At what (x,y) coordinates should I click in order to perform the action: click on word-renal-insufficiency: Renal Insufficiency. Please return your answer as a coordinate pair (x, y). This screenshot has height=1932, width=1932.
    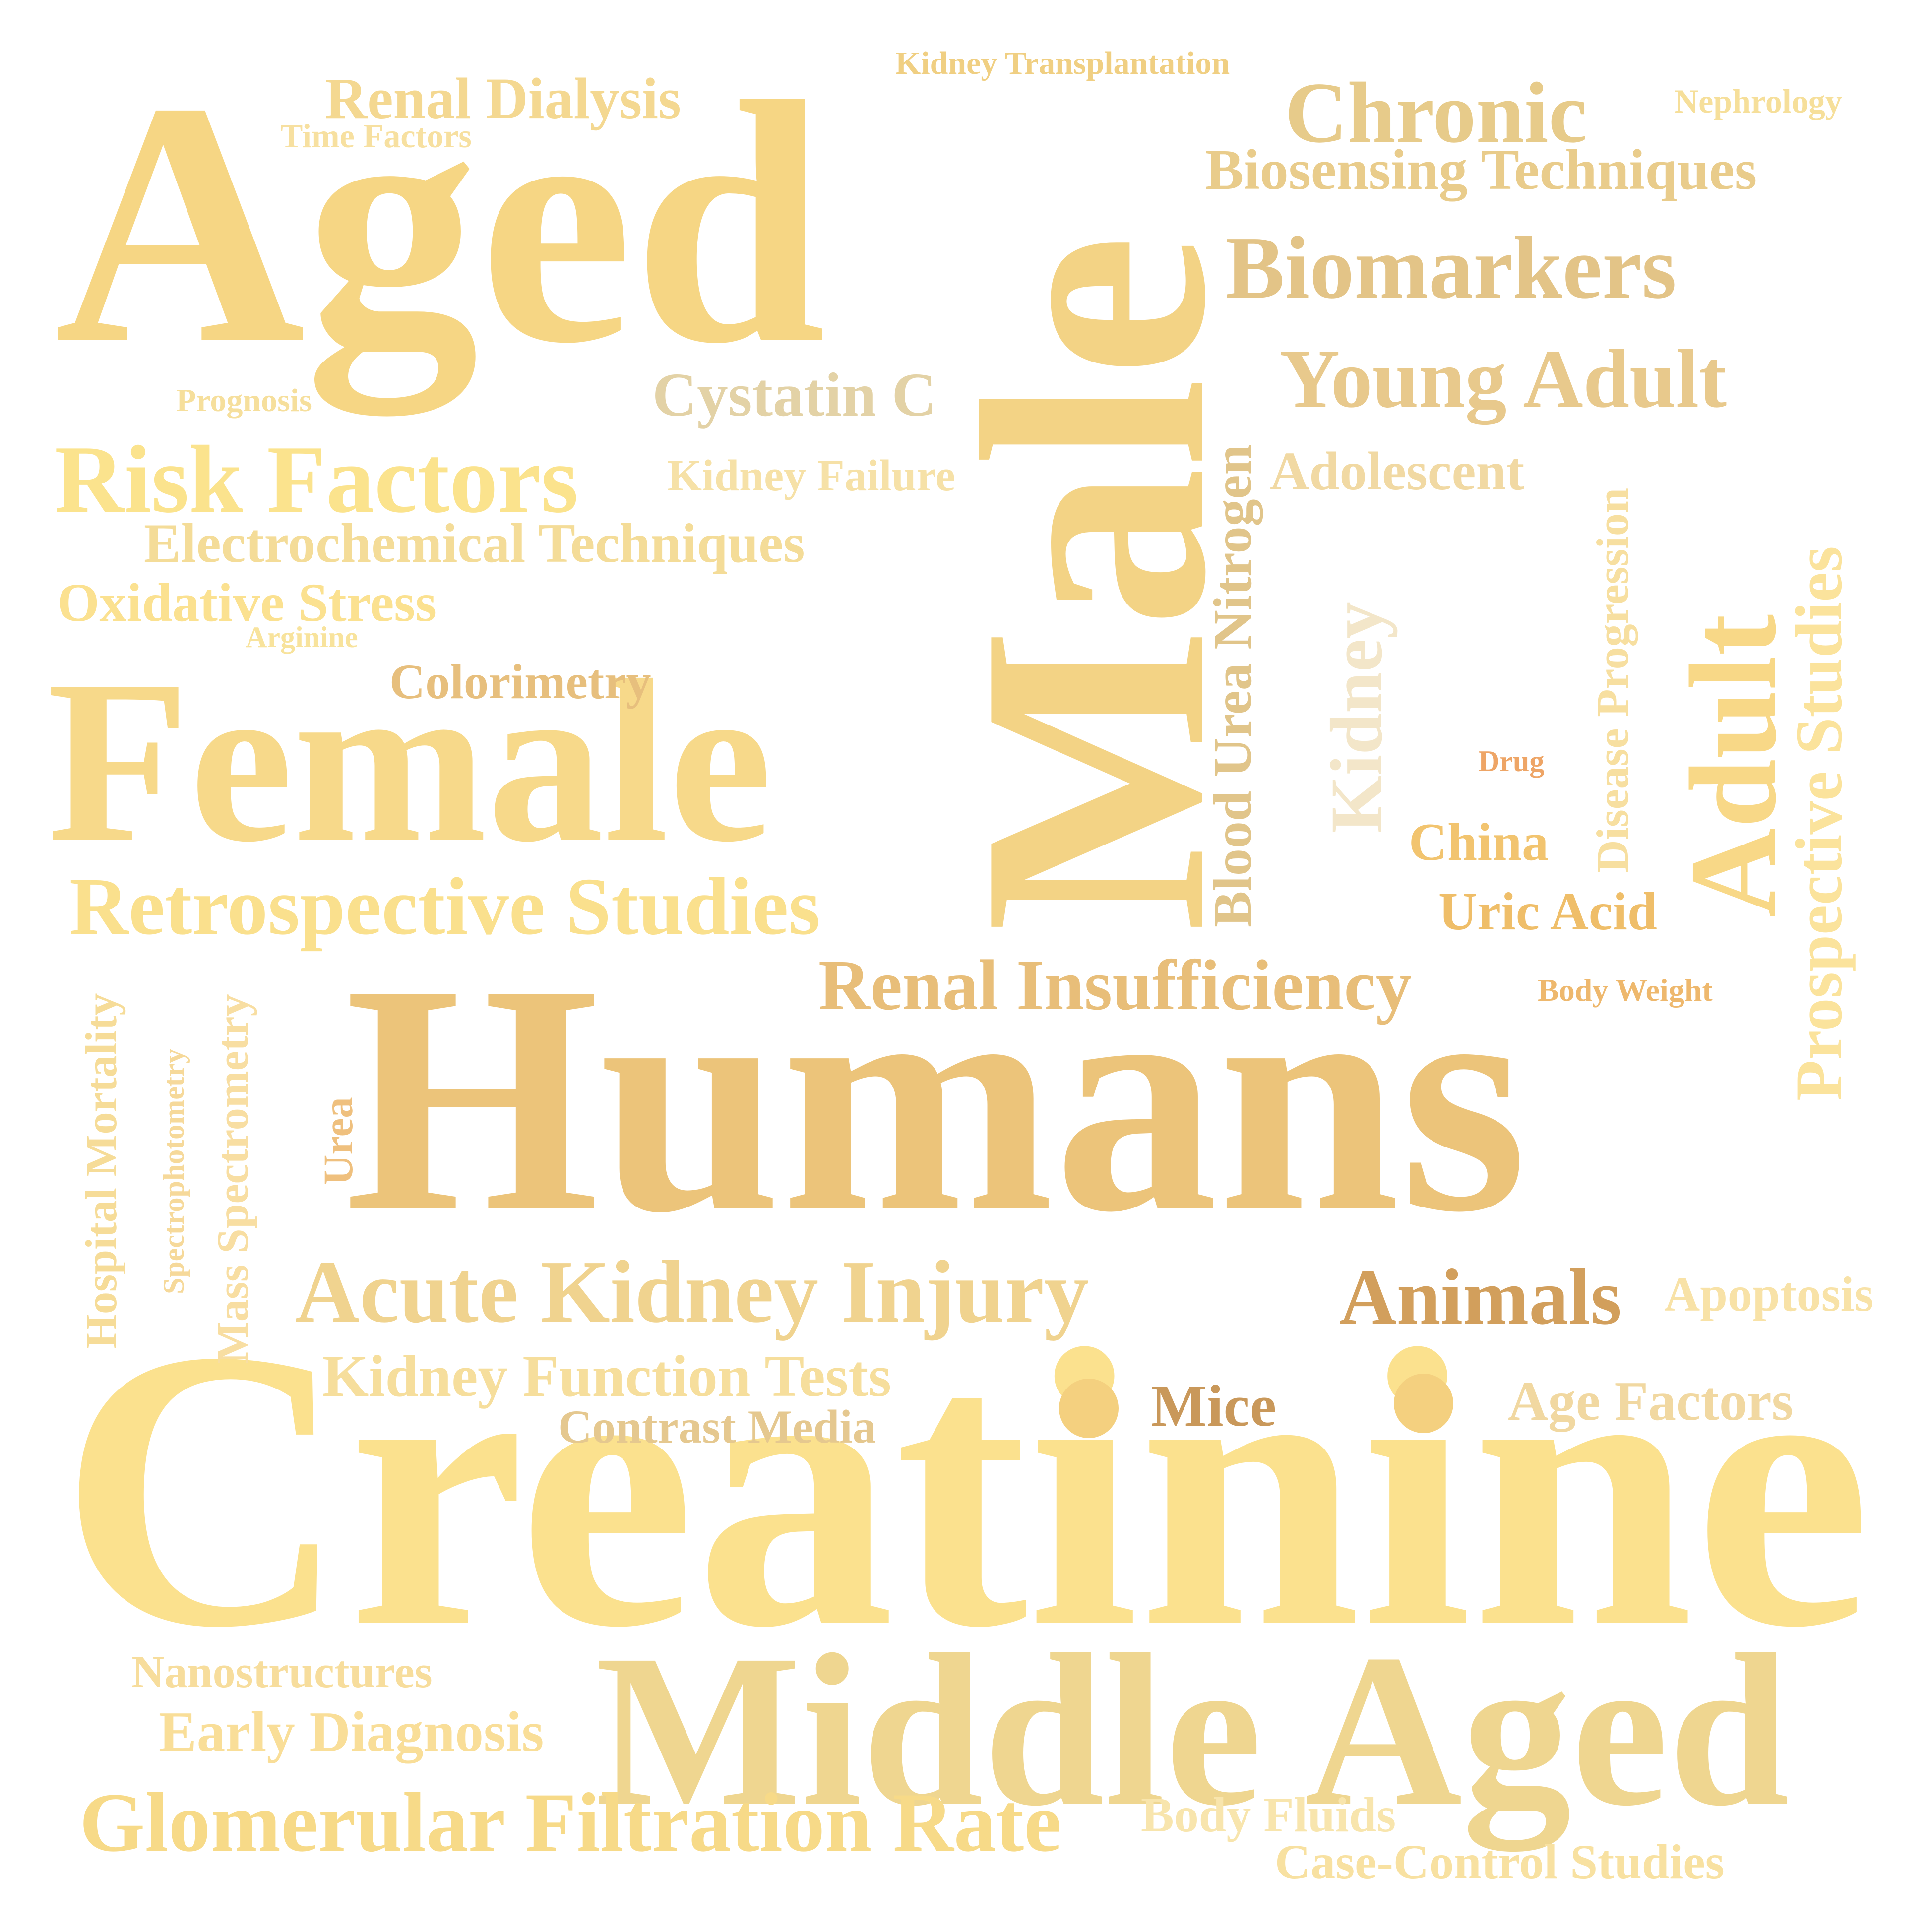
    Looking at the image, I should click on (1115, 985).